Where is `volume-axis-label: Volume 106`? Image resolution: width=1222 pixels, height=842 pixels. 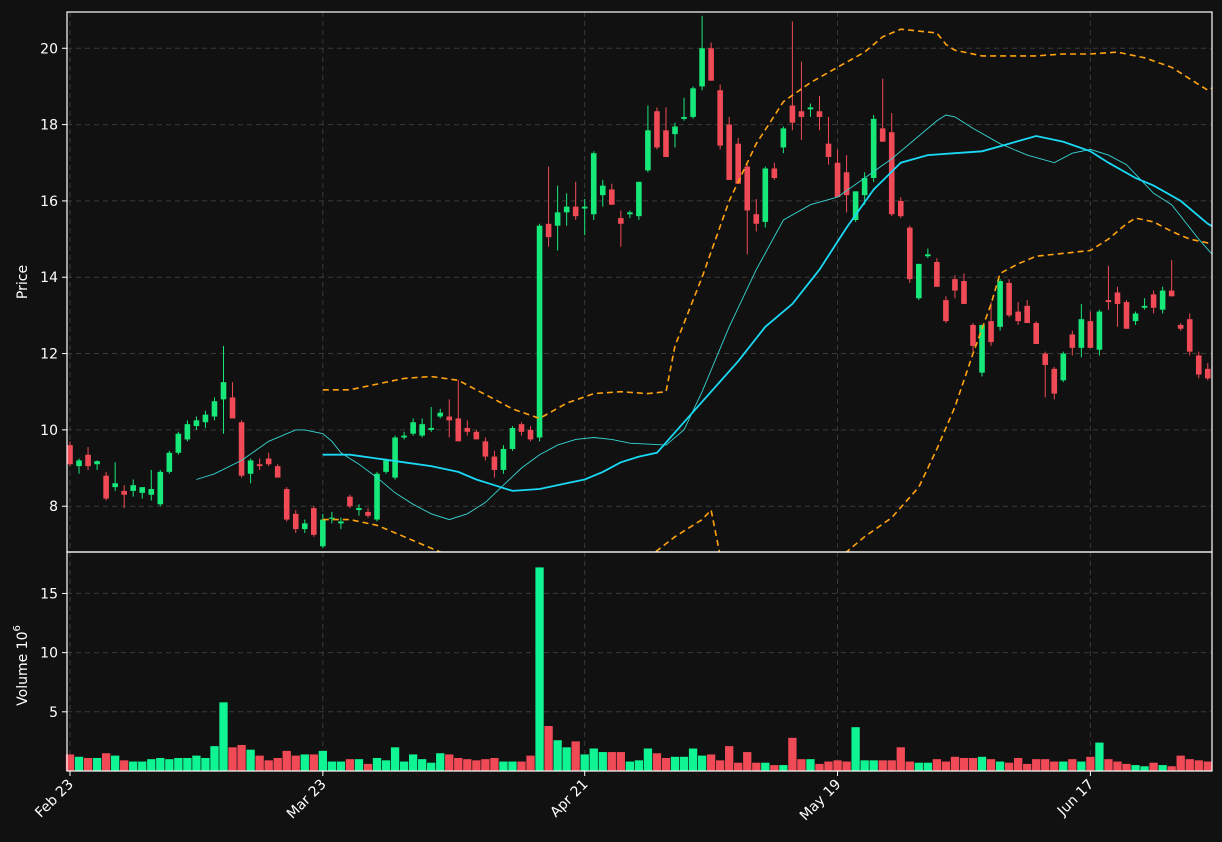
volume-axis-label: Volume 106 is located at coordinates (21, 665).